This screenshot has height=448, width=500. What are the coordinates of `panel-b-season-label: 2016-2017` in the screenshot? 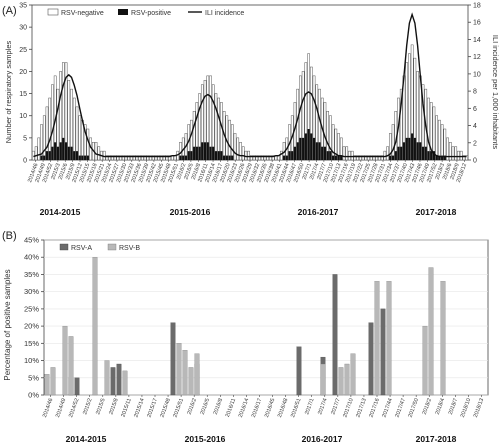 It's located at (322, 439).